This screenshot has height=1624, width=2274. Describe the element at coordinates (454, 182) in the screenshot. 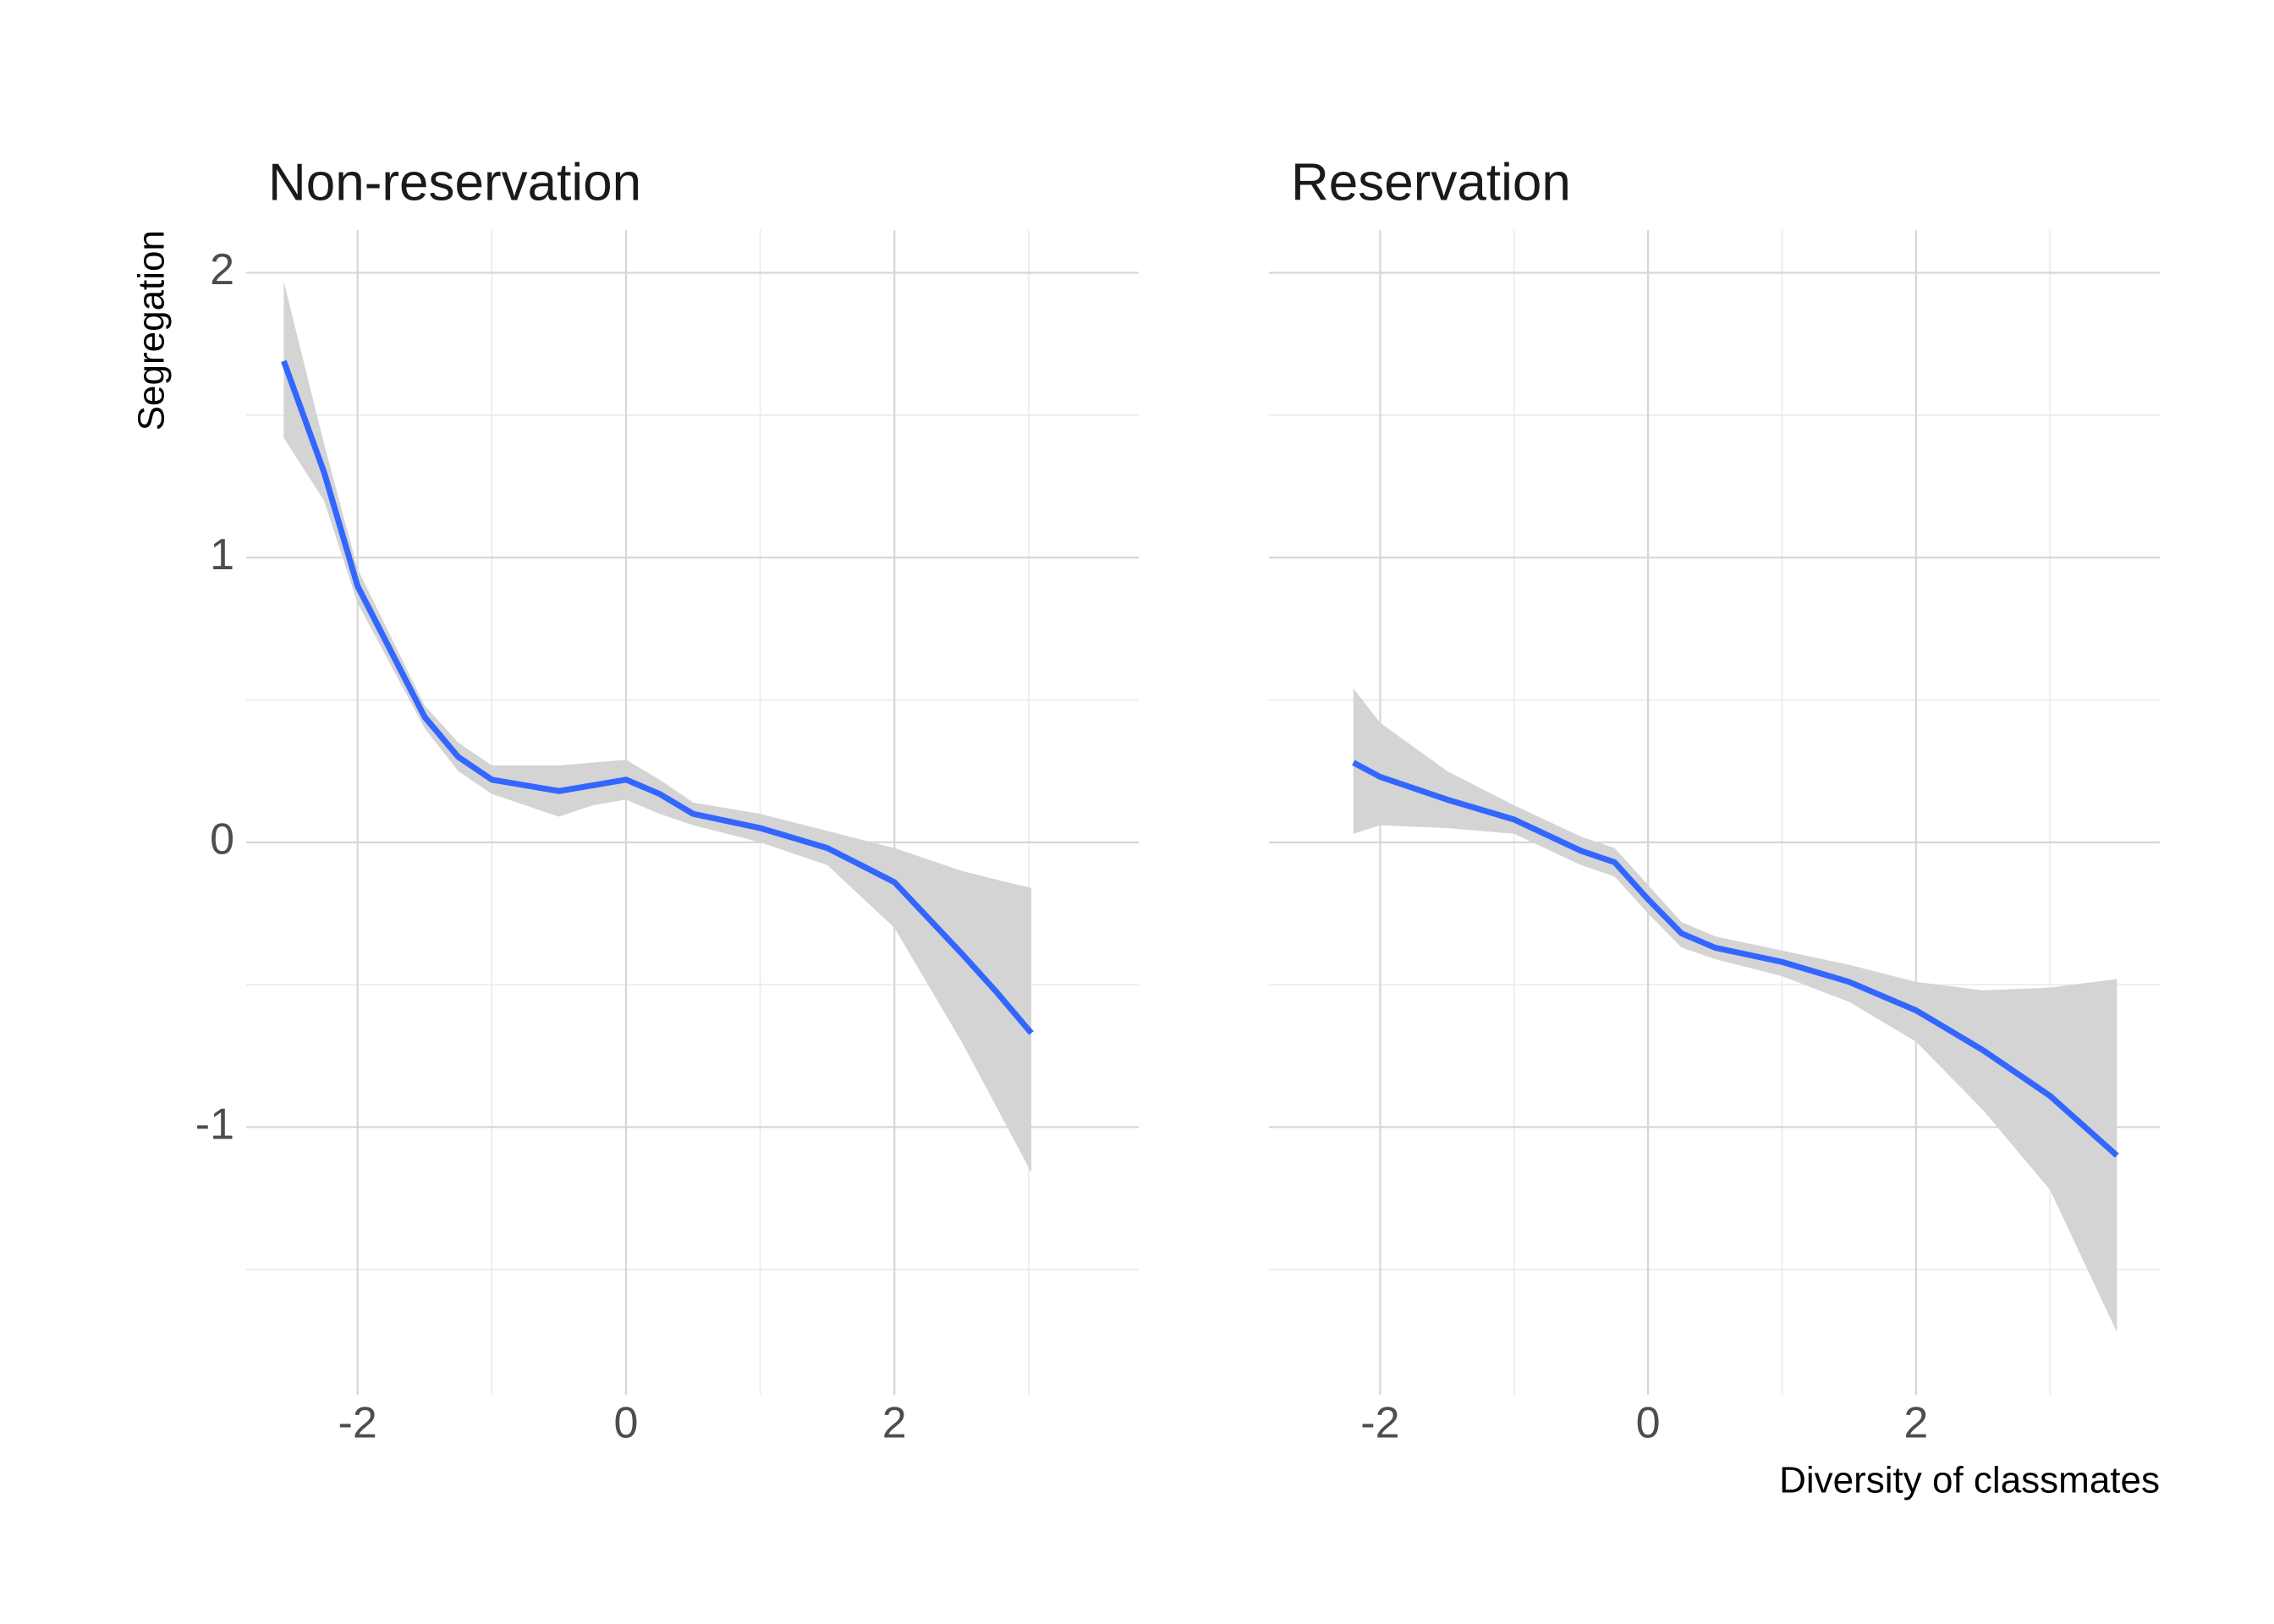

I see `panel-title: Non-reservation` at that location.